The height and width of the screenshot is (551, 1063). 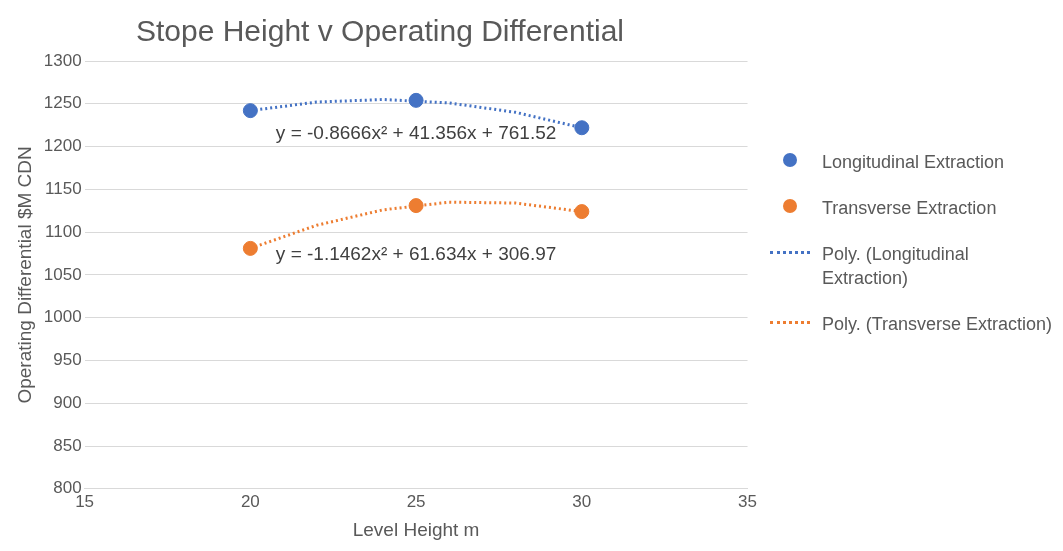 What do you see at coordinates (67, 445) in the screenshot?
I see `y-tick-label: 850` at bounding box center [67, 445].